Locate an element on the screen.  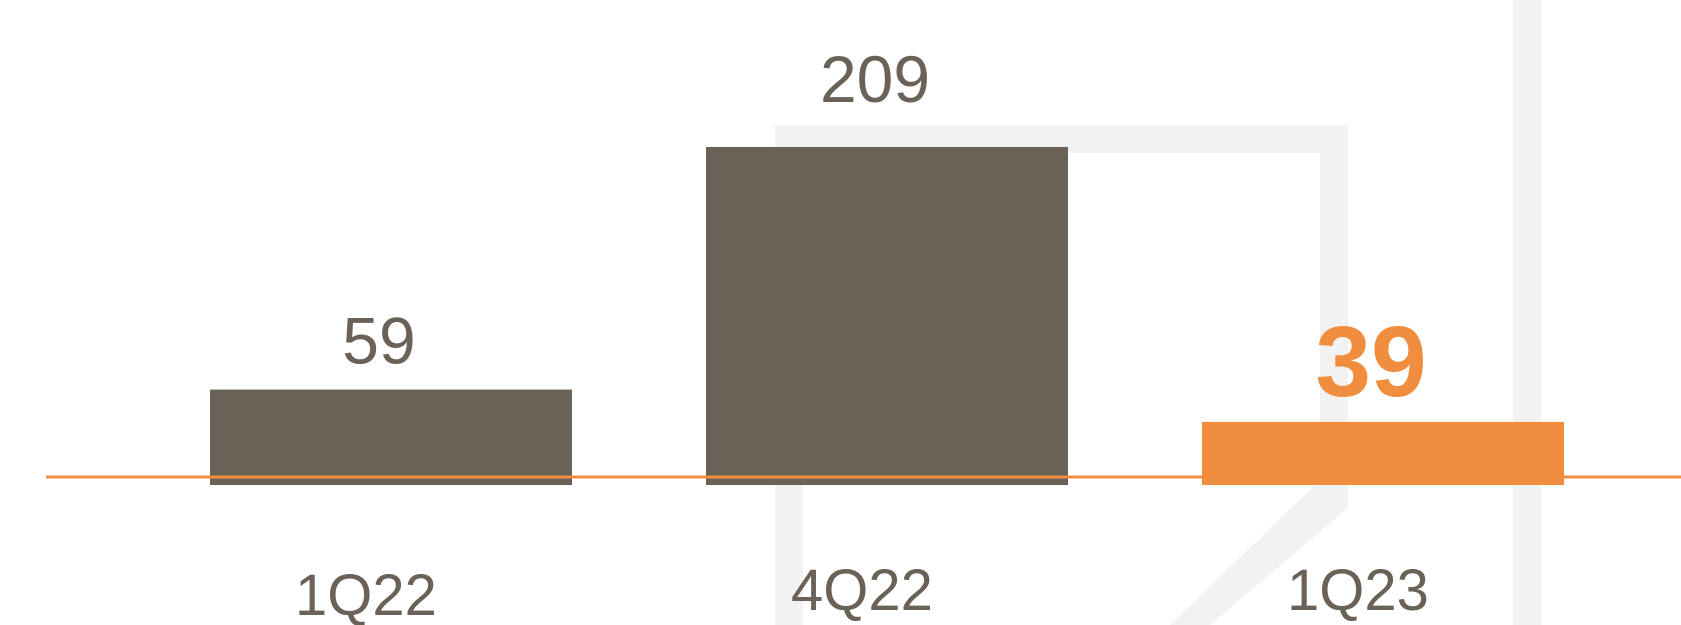
bar-1q22 is located at coordinates (391, 437).